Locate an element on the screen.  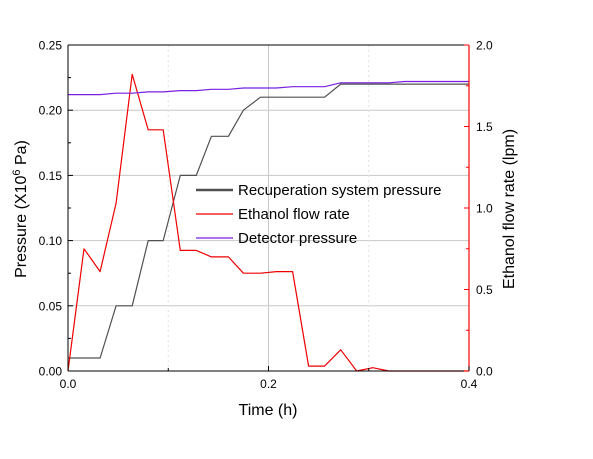
y-tick-label: 0.20 is located at coordinates (51, 111).